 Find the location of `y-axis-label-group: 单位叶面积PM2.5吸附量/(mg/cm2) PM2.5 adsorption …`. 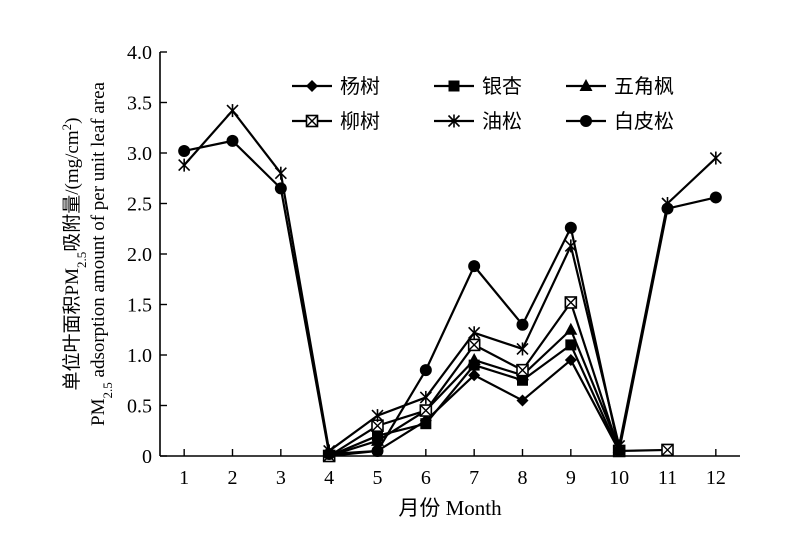

y-axis-label-group: 单位叶面积PM2.5吸附量/(mg/cm2) PM2.5 adsorption … is located at coordinates (87, 253).